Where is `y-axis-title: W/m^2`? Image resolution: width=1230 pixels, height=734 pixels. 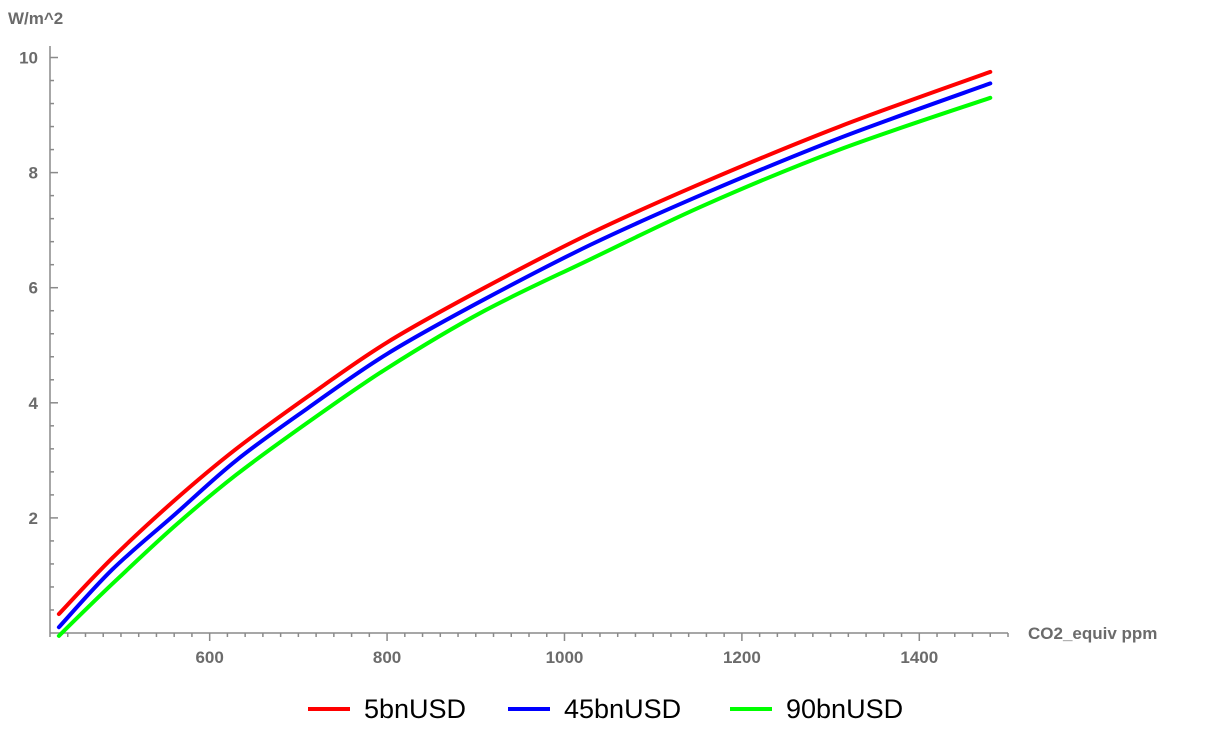
y-axis-title: W/m^2 is located at coordinates (35, 18).